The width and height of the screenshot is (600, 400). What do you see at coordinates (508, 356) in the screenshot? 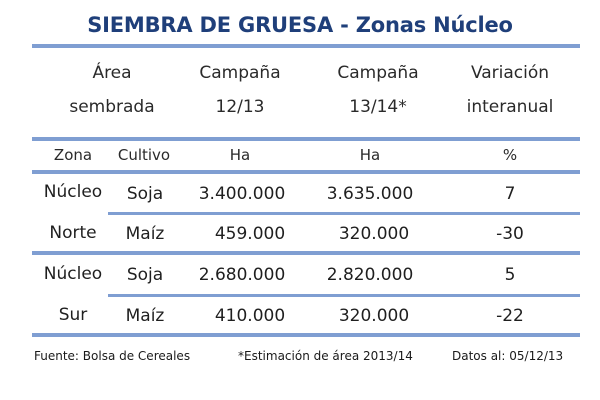
I see `footer-date: Datos al: 05/12/13` at bounding box center [508, 356].